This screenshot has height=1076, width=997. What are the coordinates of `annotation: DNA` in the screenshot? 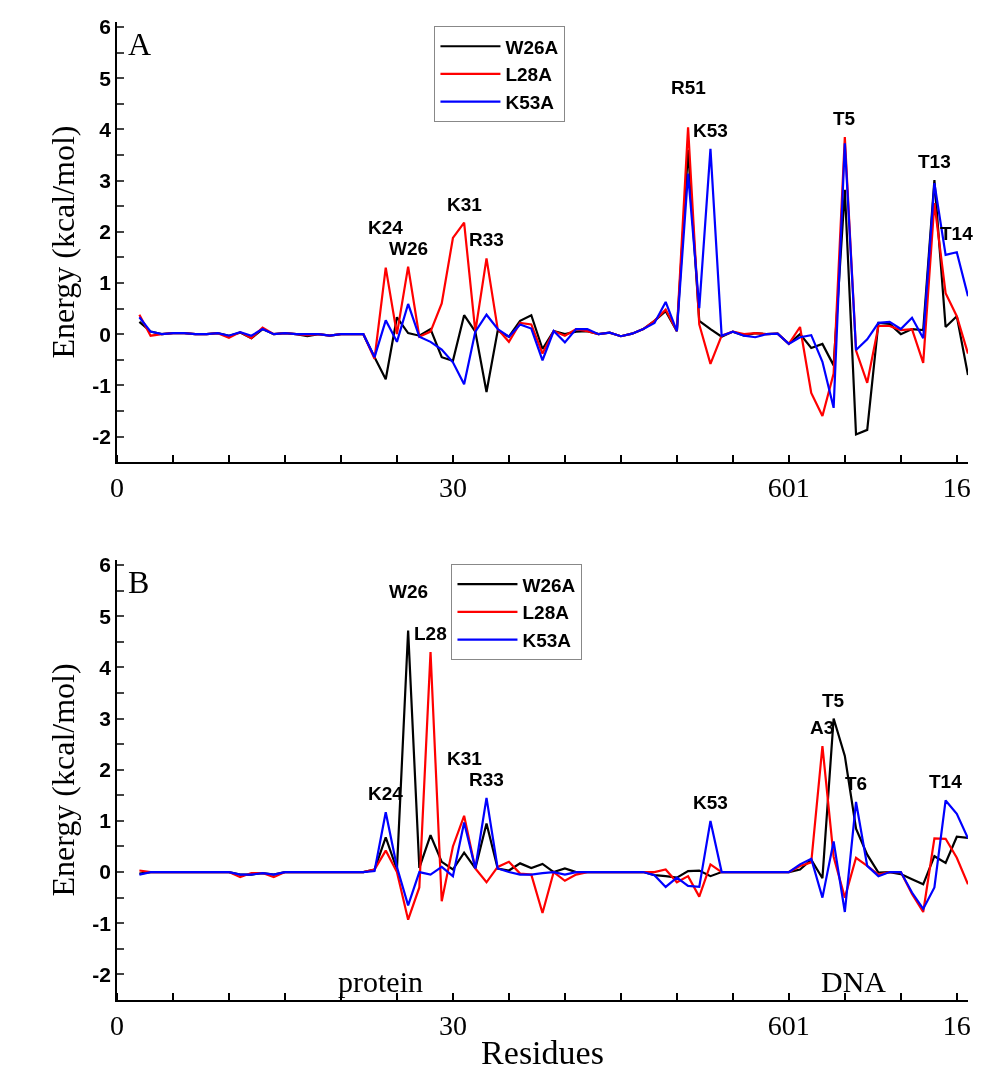 It's located at (854, 981).